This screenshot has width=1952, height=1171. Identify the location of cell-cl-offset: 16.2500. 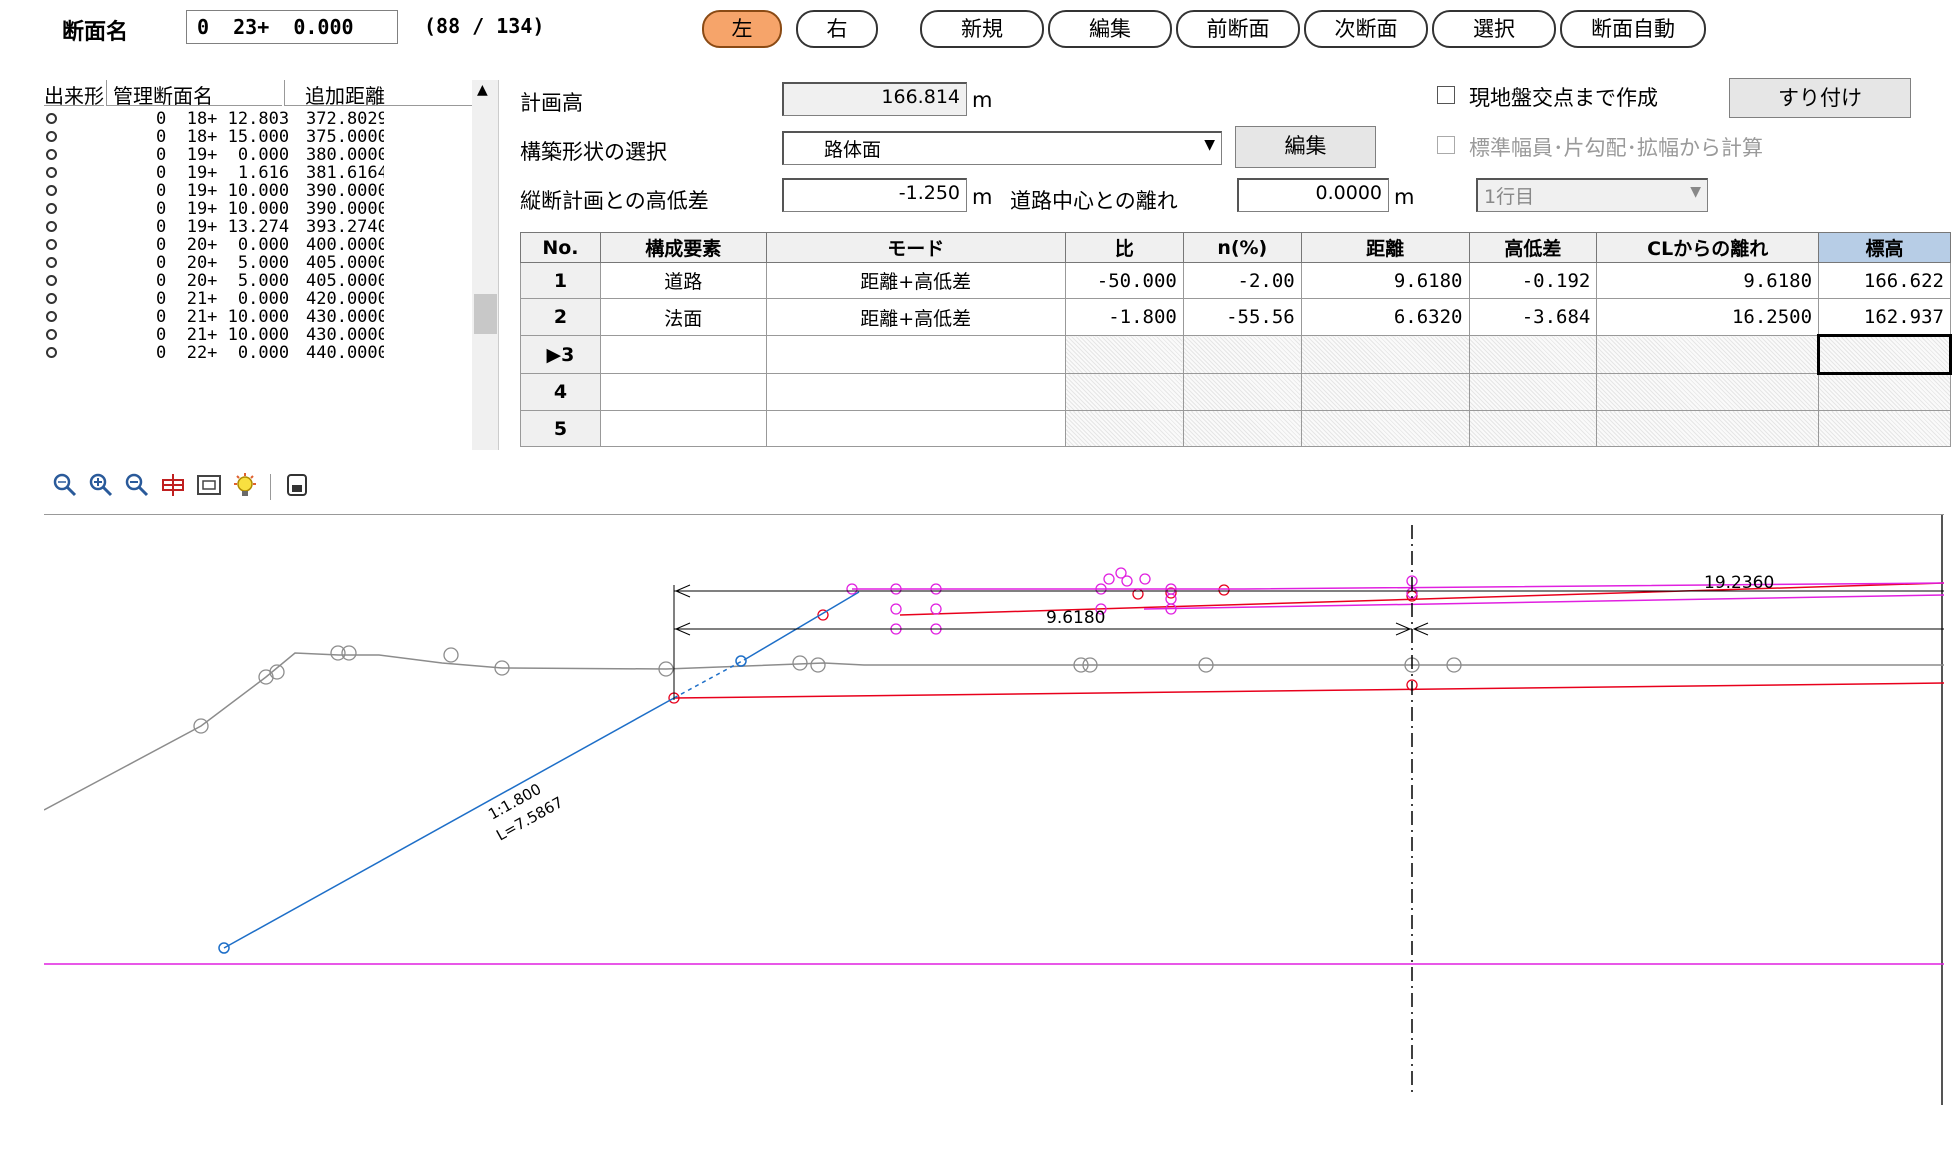
(1708, 317).